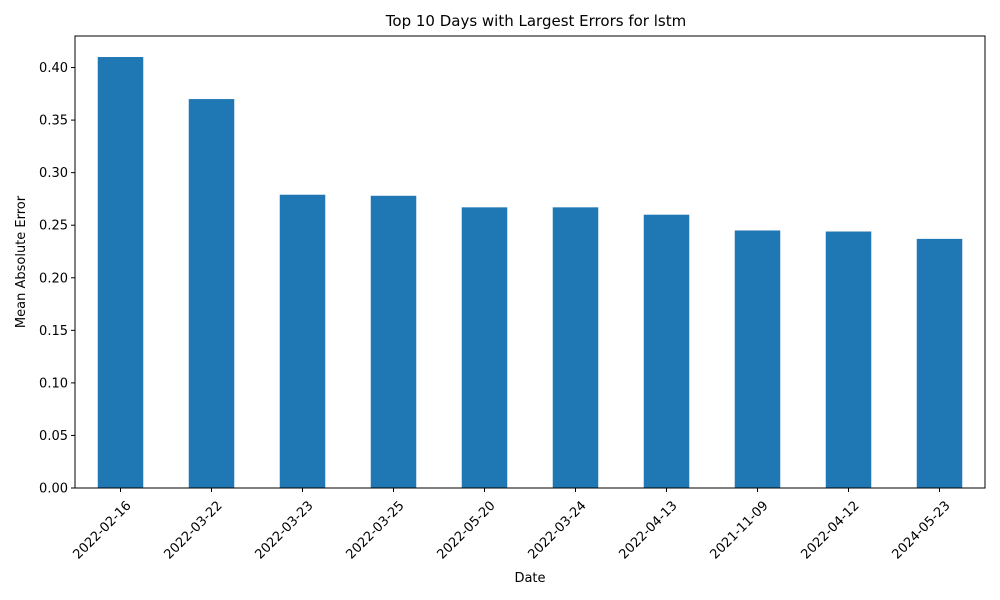  I want to click on y-tick-label: 0.15, so click(53, 331).